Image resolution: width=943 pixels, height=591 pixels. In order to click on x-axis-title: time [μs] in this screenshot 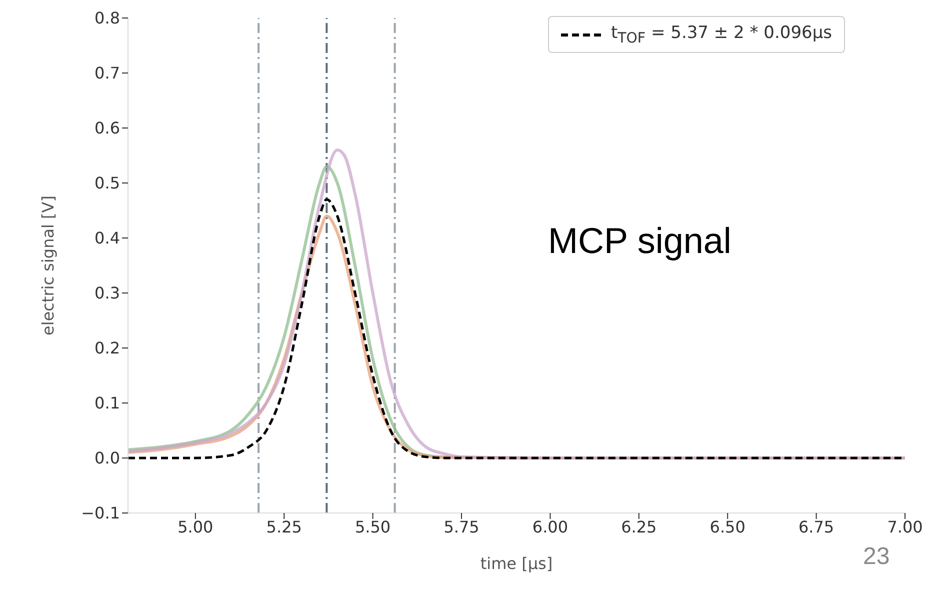, I will do `click(516, 563)`.